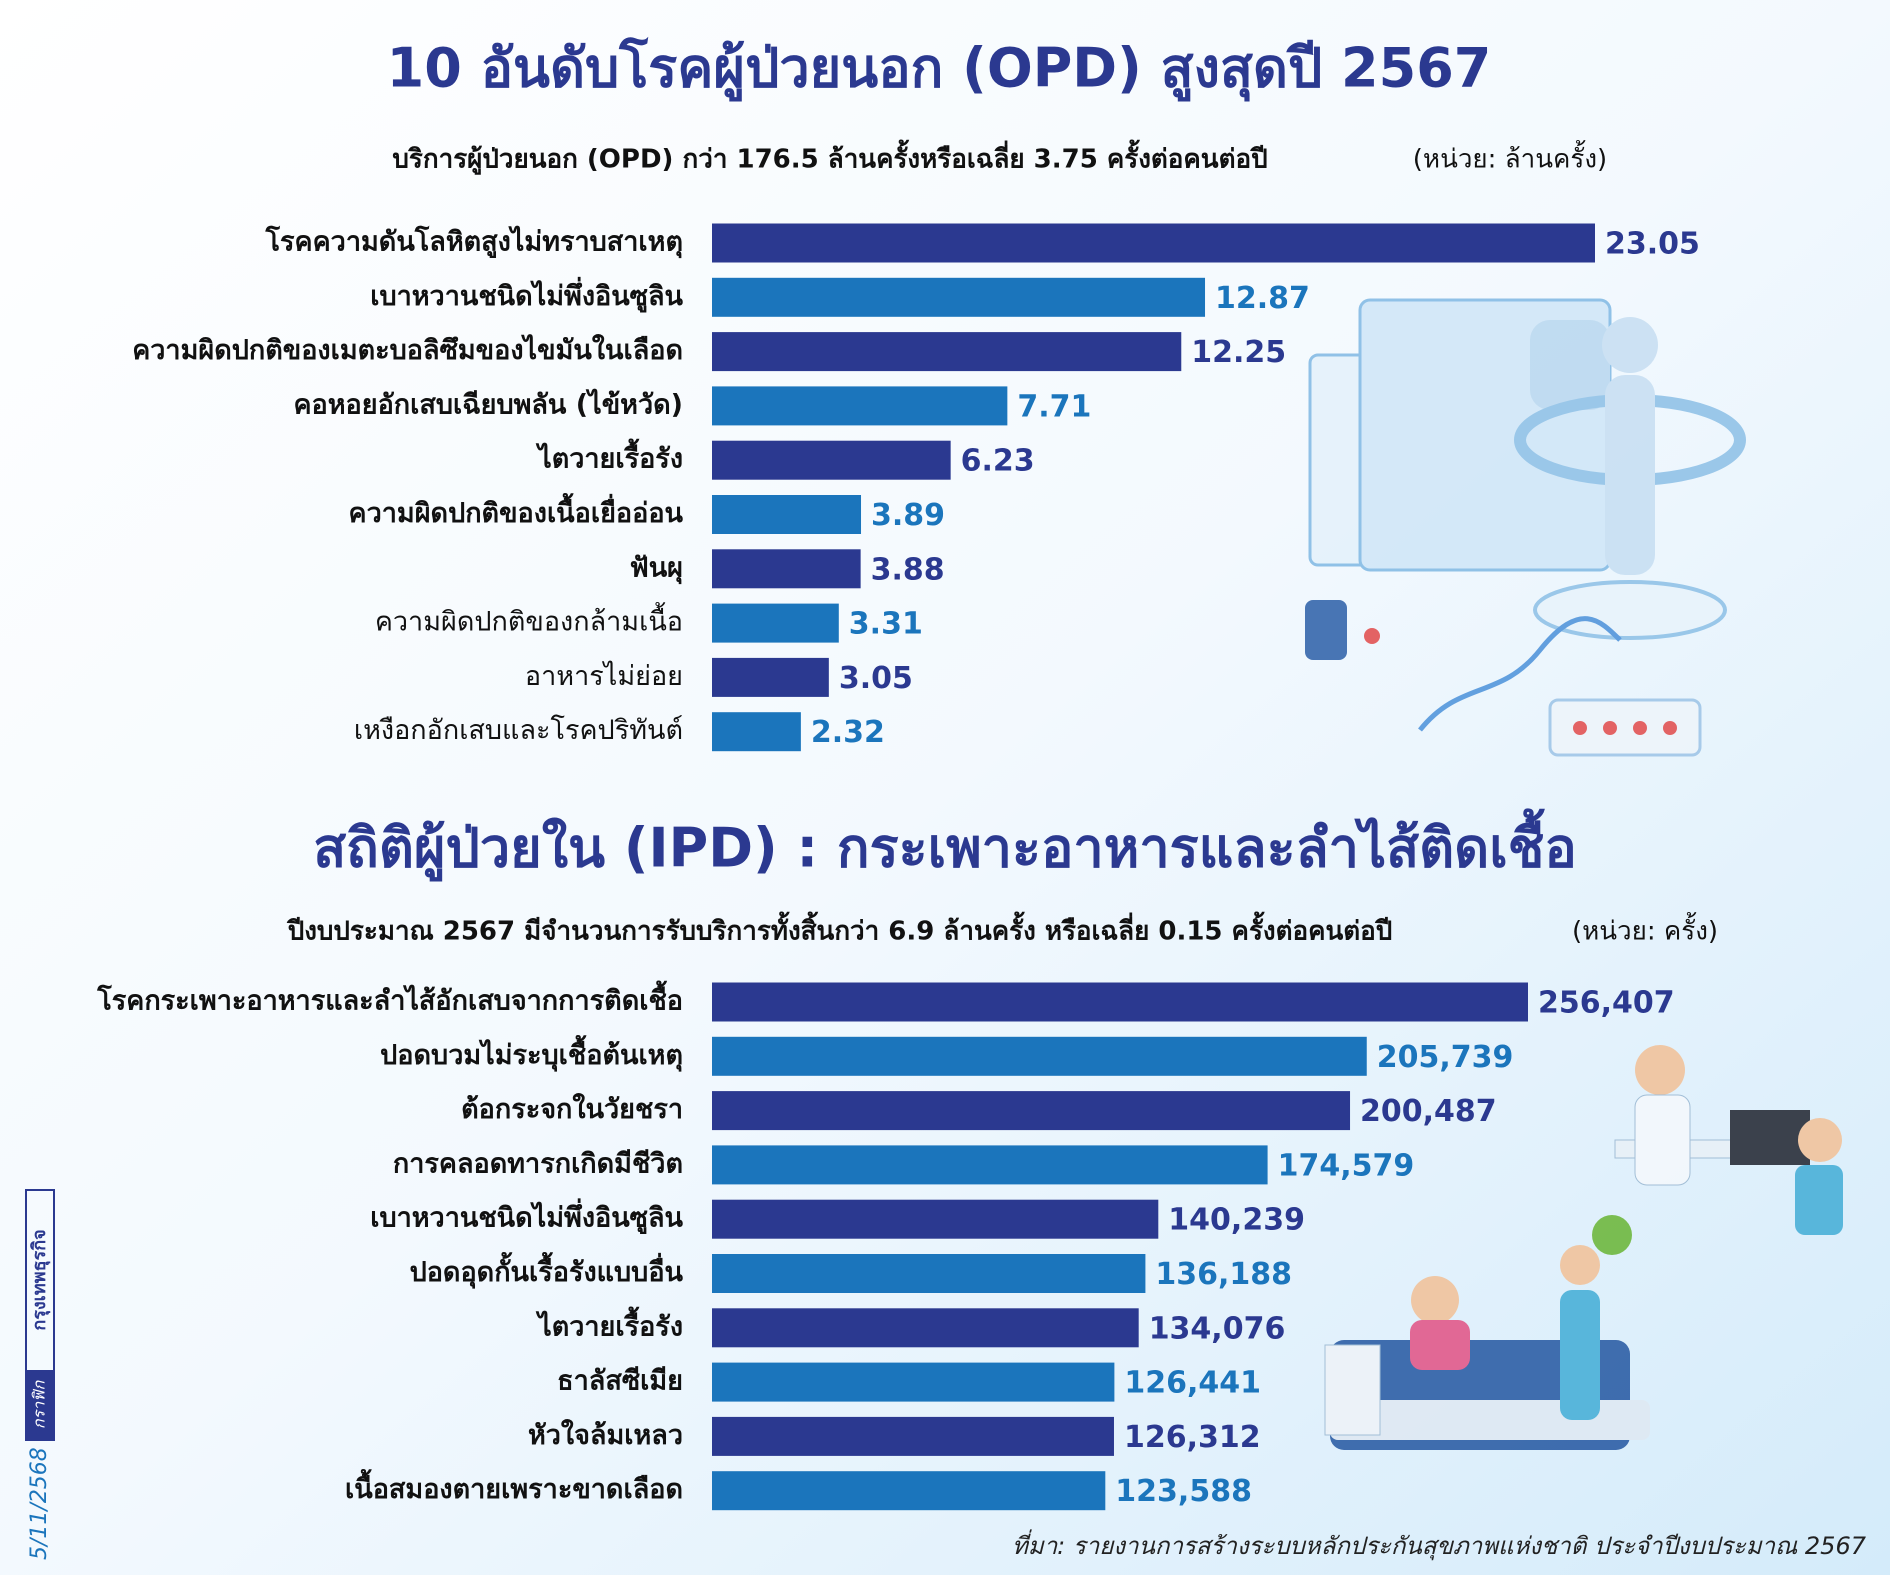 This screenshot has height=1575, width=1890. What do you see at coordinates (547, 1270) in the screenshot?
I see `category-label: ปอดอุดกั้นเรื้อรังแบบอื่น` at bounding box center [547, 1270].